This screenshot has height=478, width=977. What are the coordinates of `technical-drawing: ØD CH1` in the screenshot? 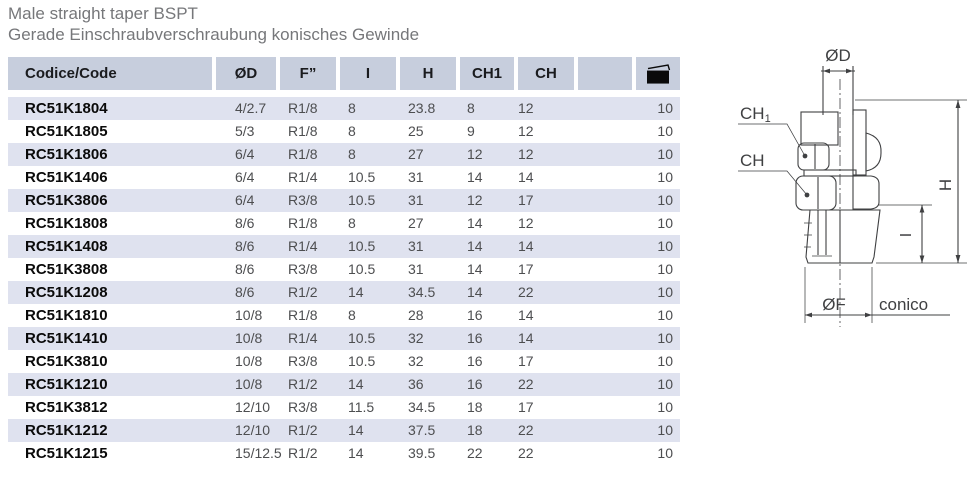 It's located at (852, 186).